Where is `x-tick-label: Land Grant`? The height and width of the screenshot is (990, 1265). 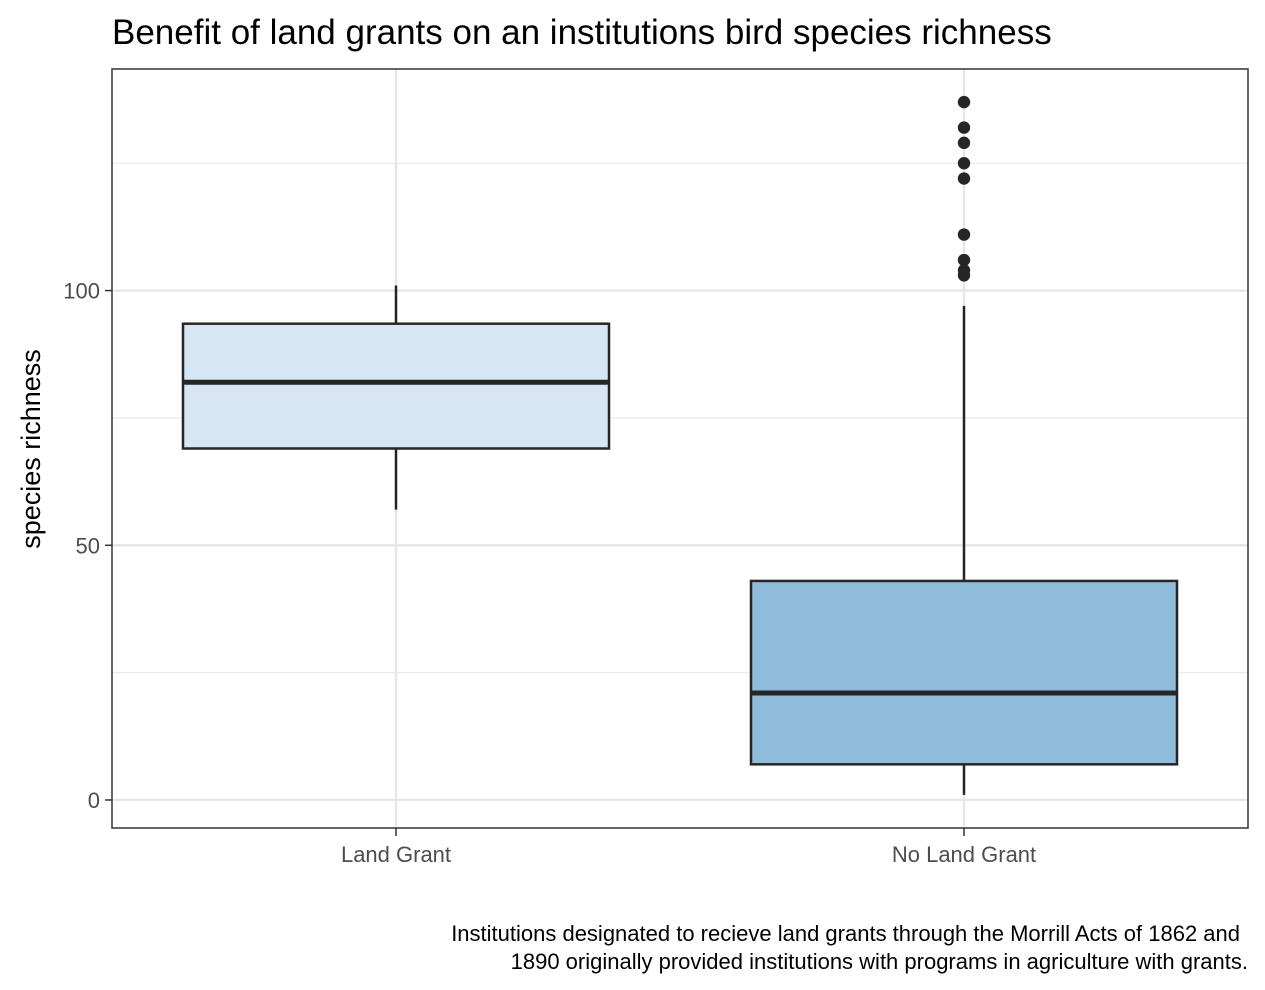
x-tick-label: Land Grant is located at coordinates (396, 854).